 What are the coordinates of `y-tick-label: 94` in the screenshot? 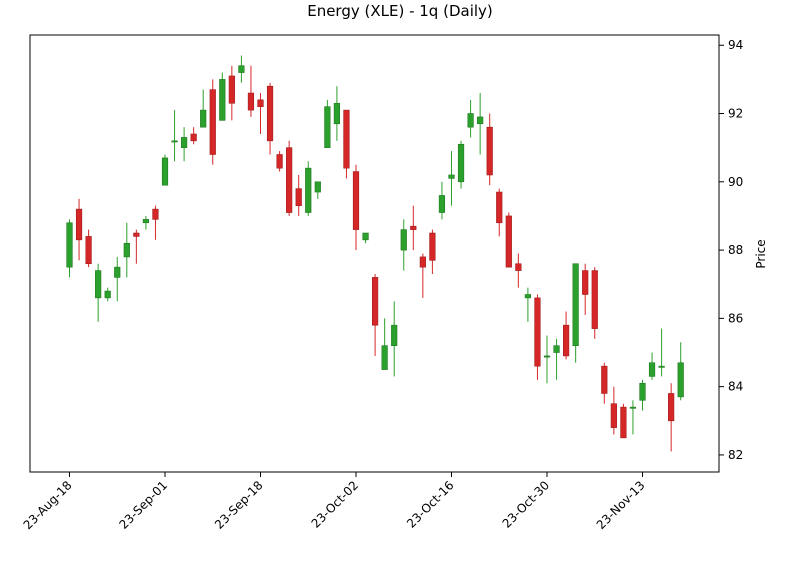 It's located at (735, 45).